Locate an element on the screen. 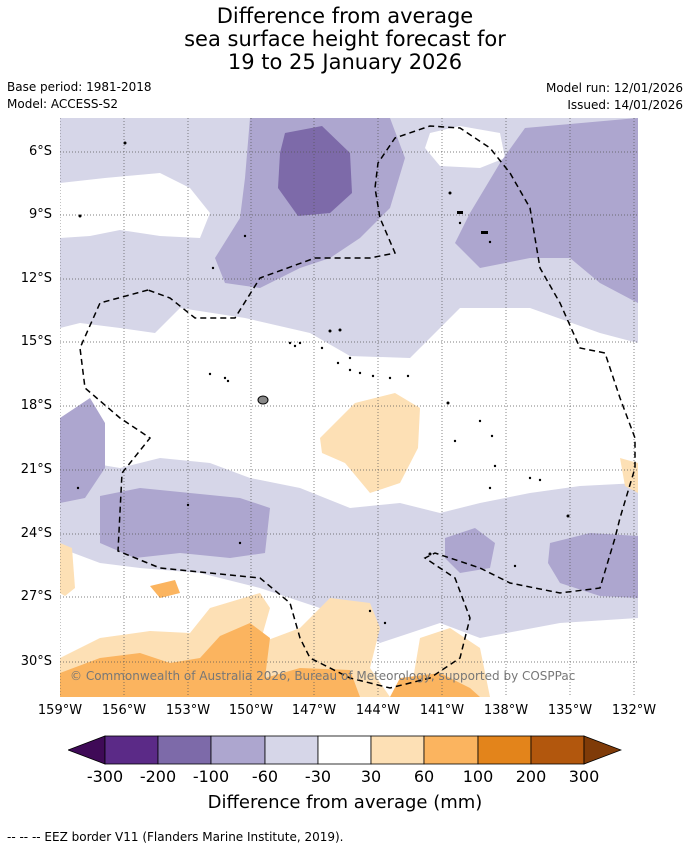 This screenshot has height=850, width=690. lon-label-135w: 135°W is located at coordinates (570, 710).